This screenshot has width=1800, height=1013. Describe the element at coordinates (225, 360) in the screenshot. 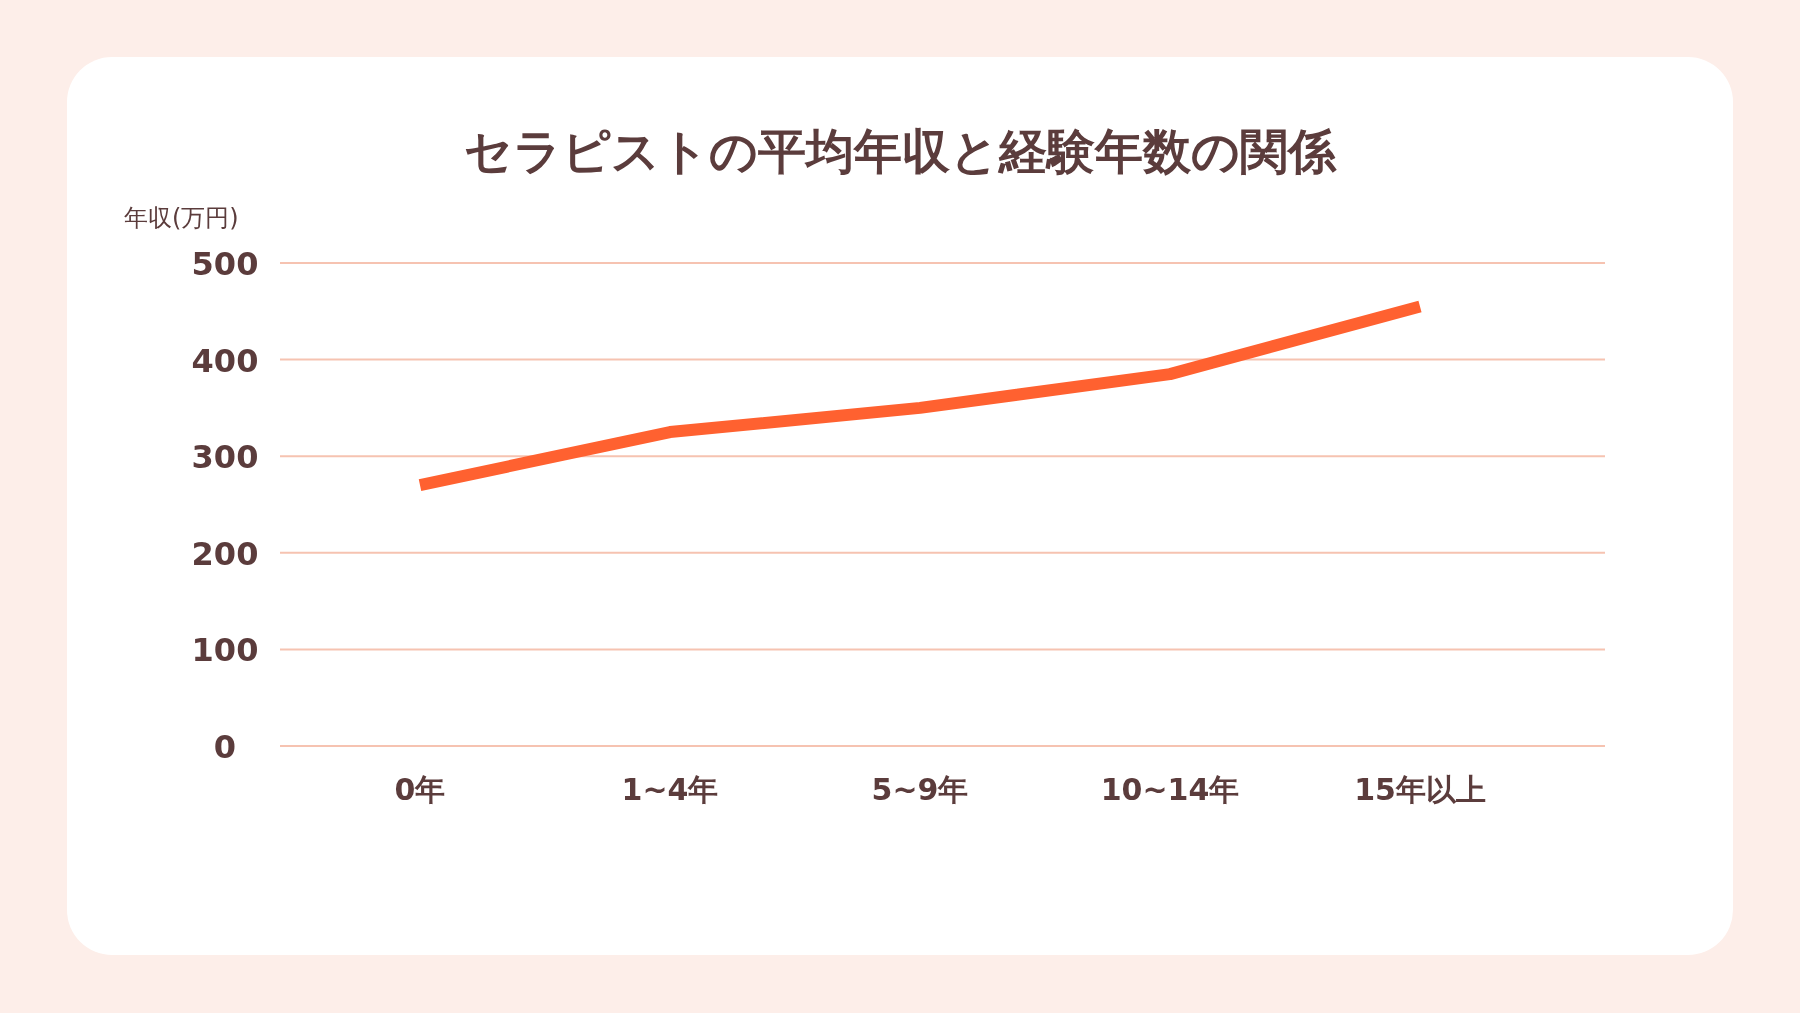

I see `y-tick-label: 400` at that location.